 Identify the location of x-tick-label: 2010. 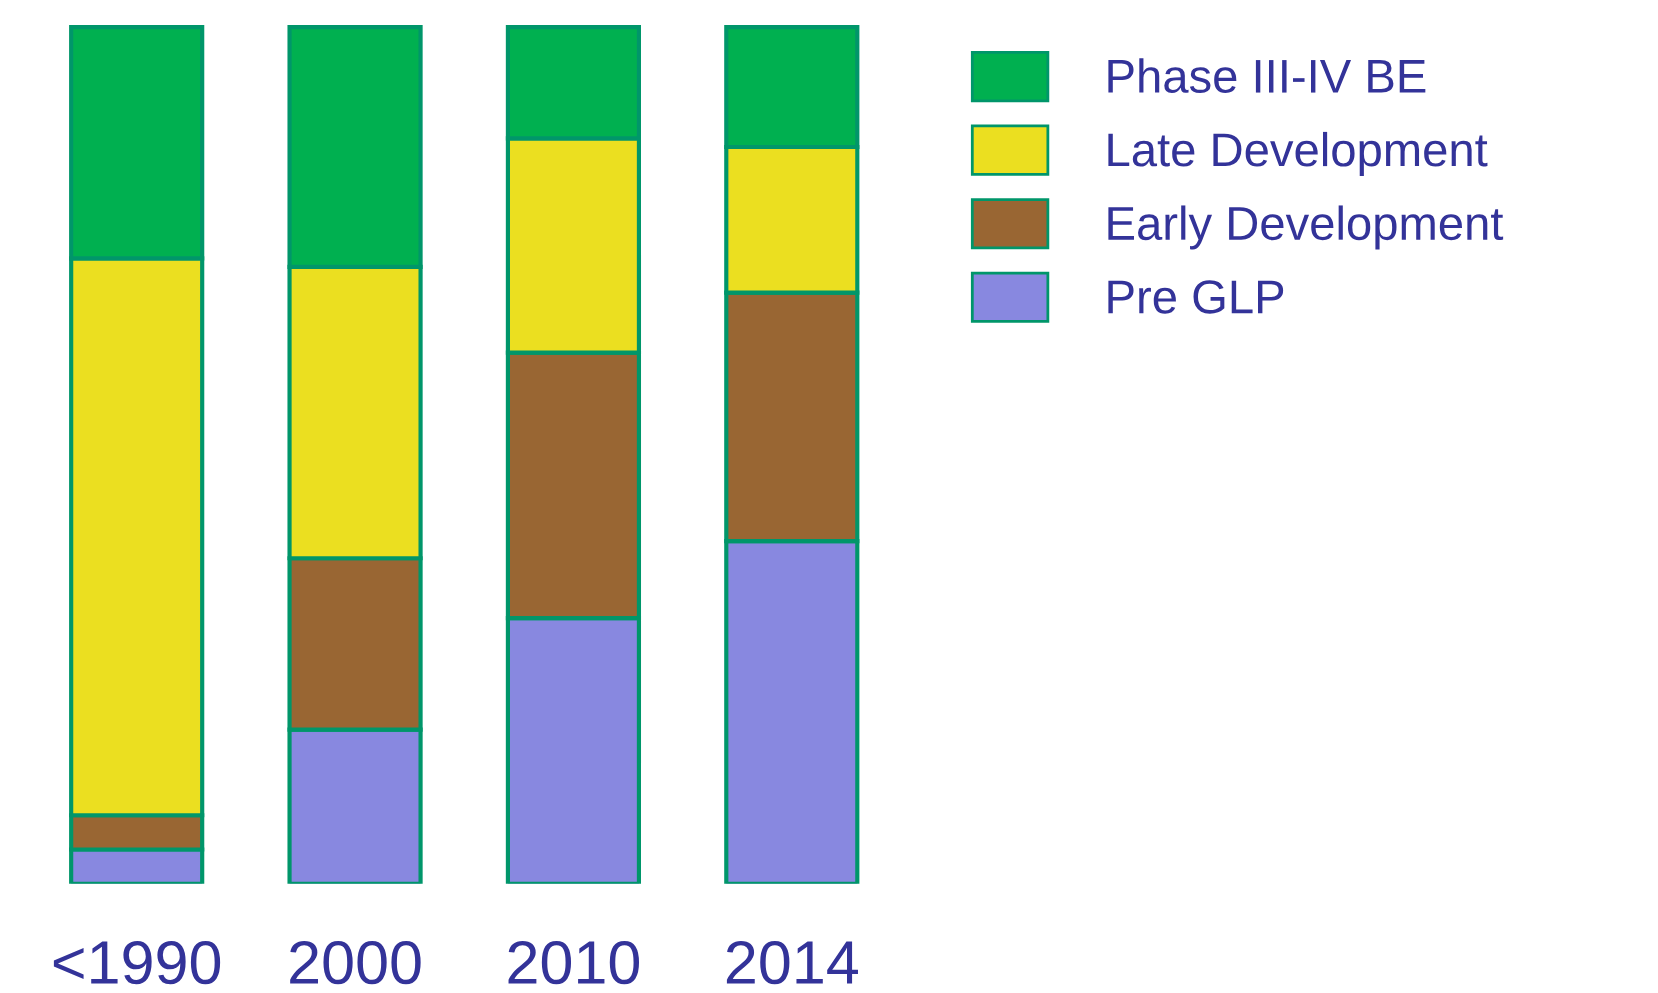
(574, 962).